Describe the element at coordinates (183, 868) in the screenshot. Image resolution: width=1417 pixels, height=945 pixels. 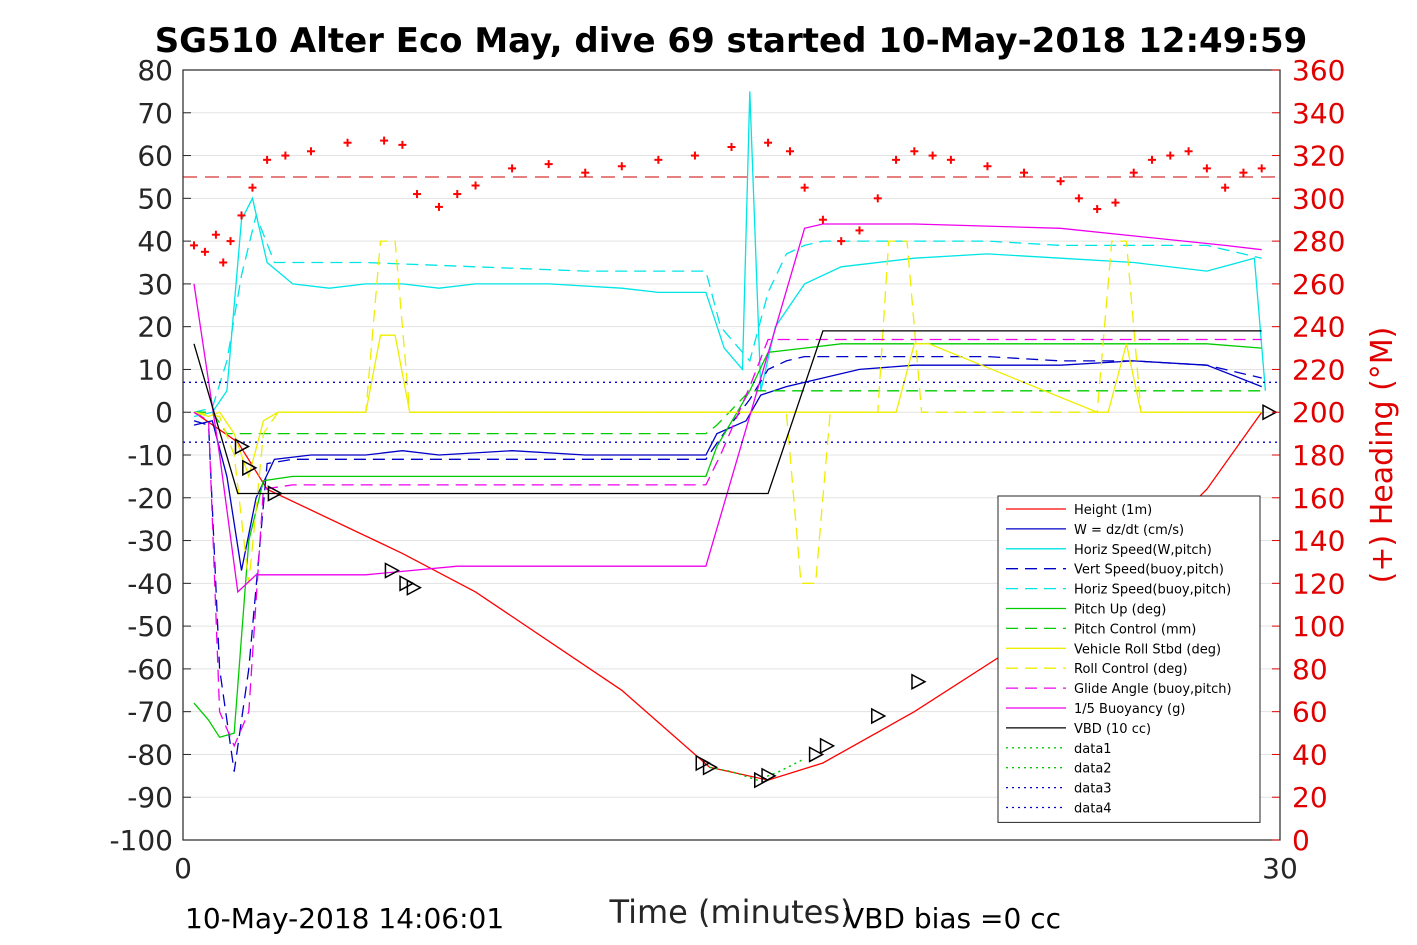
I see `x-tick-label: 0` at that location.